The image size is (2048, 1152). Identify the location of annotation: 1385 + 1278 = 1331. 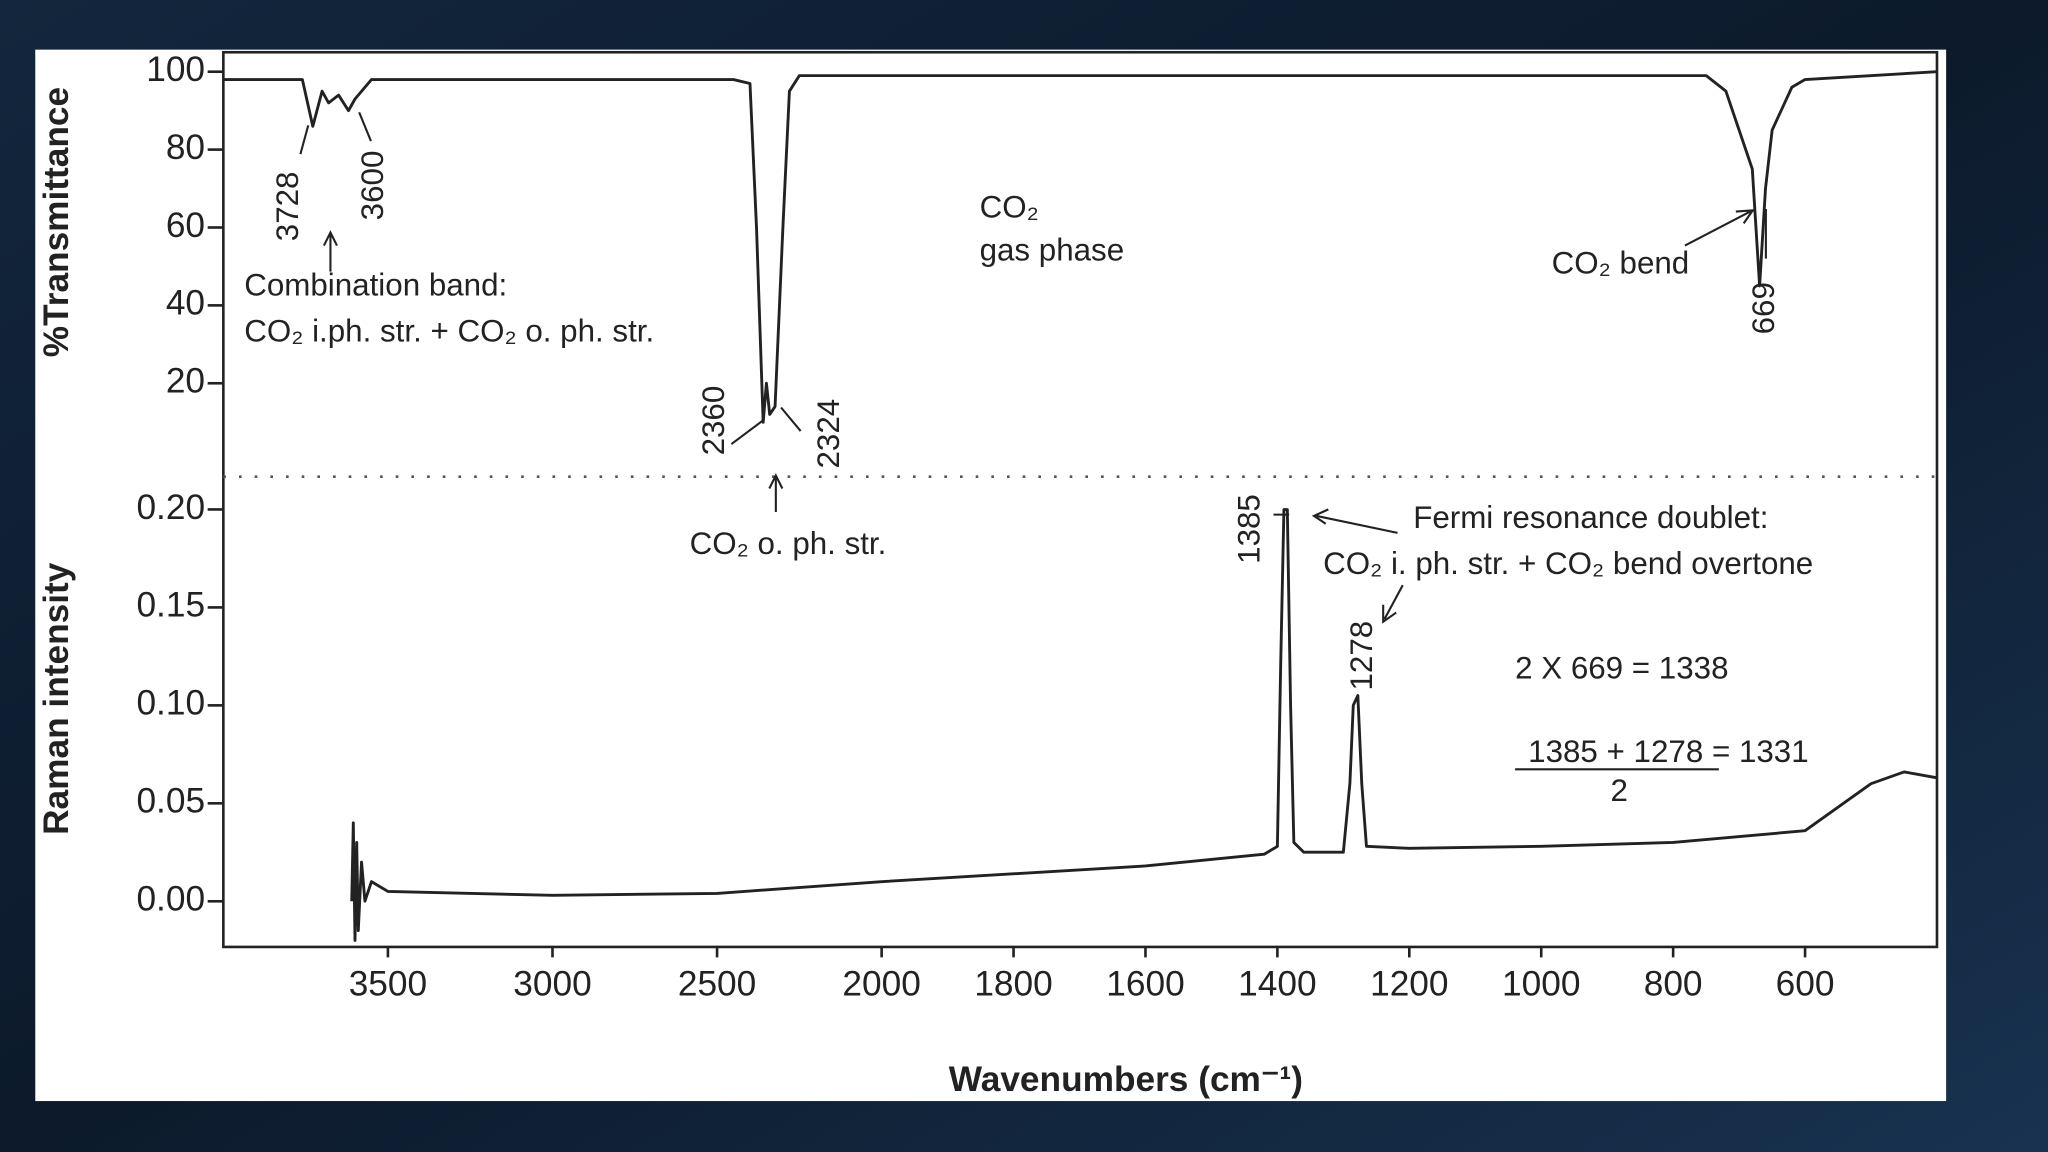
(1668, 751).